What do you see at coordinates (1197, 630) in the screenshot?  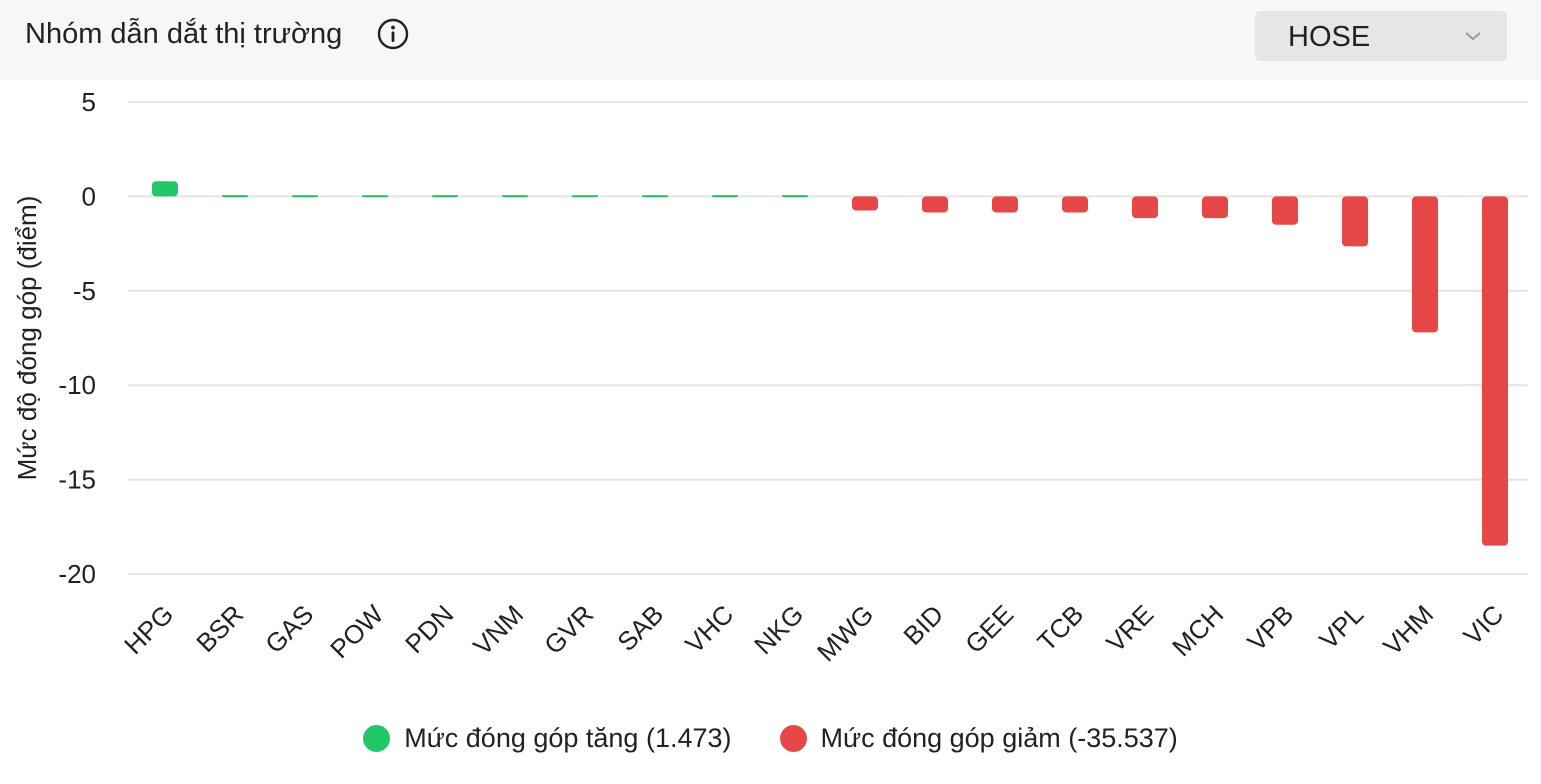 I see `x-tick-label: MCH` at bounding box center [1197, 630].